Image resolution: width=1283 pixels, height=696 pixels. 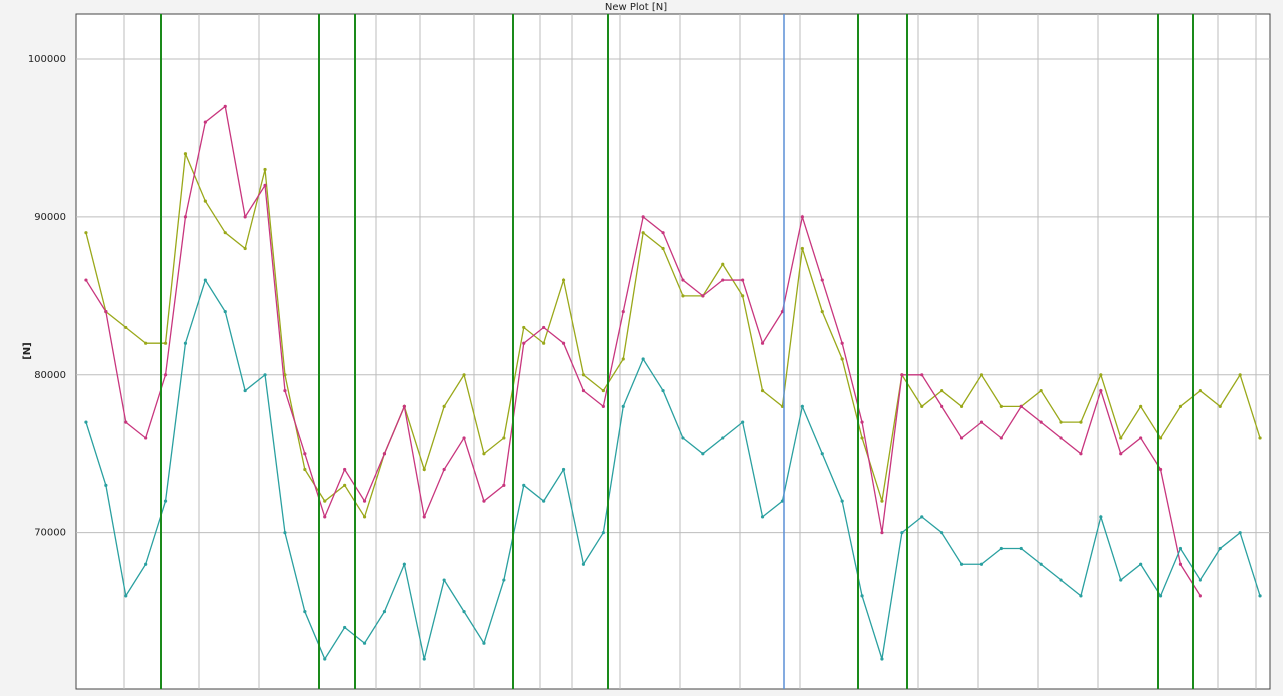 What do you see at coordinates (636, 7) in the screenshot?
I see `chart-title: New Plot [N]` at bounding box center [636, 7].